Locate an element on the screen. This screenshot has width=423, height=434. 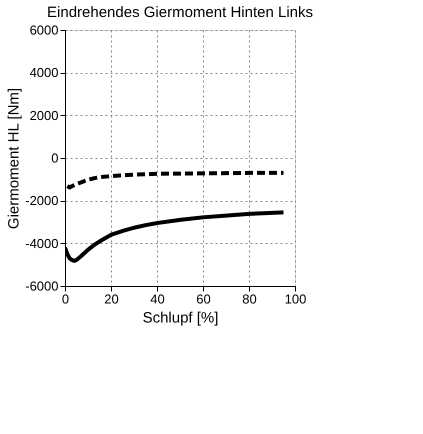
x-tick-label: 80 is located at coordinates (249, 299).